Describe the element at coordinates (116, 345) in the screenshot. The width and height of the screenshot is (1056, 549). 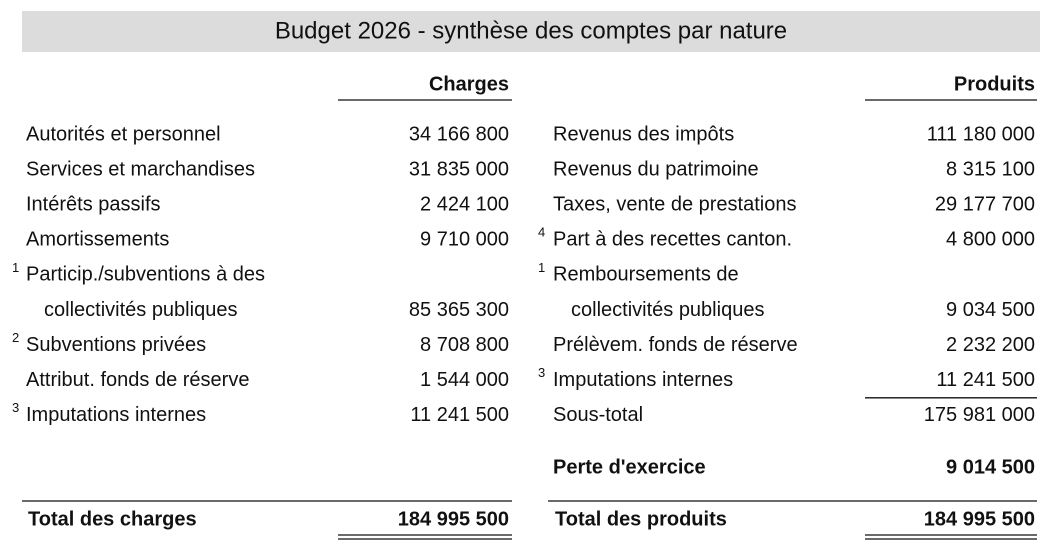
I see `row-label: Subventions privées` at that location.